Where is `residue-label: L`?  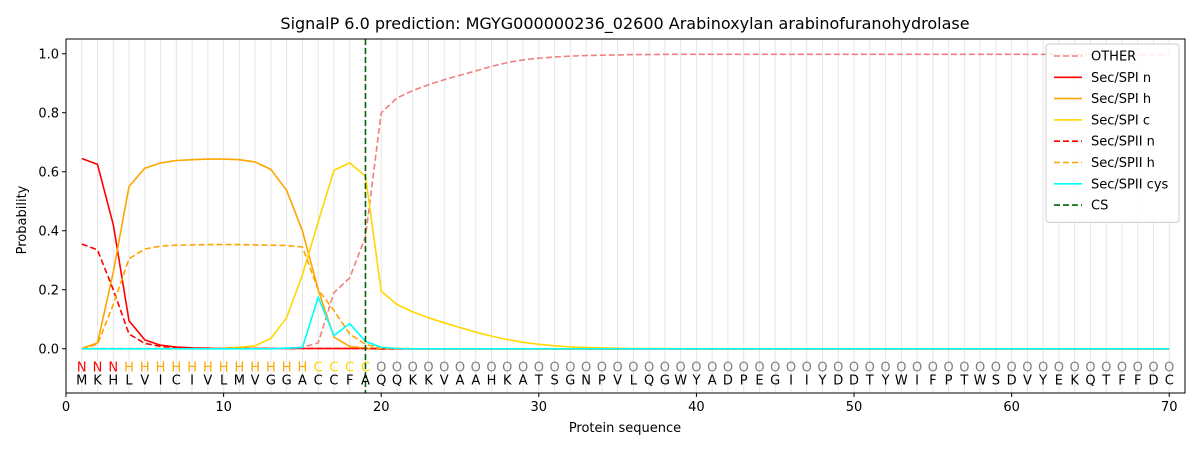
residue-label: L is located at coordinates (129, 381).